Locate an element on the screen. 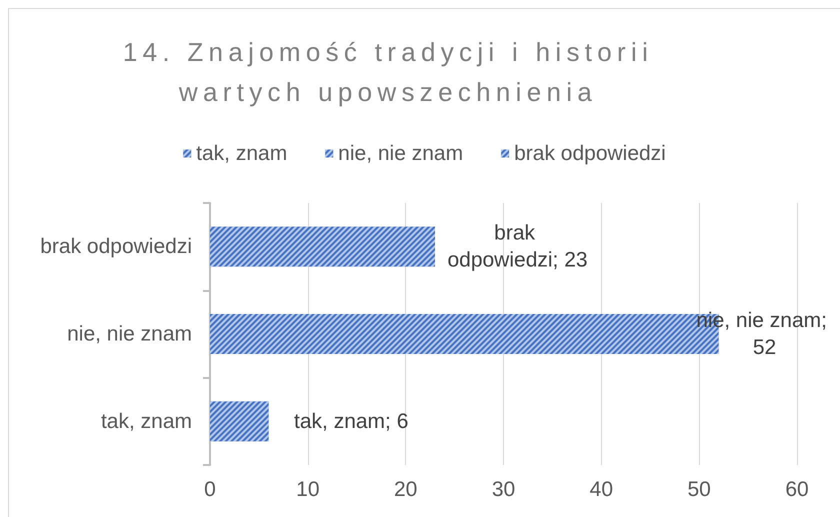 This screenshot has height=517, width=840. y-tick-label: nie, nie znam is located at coordinates (129, 334).